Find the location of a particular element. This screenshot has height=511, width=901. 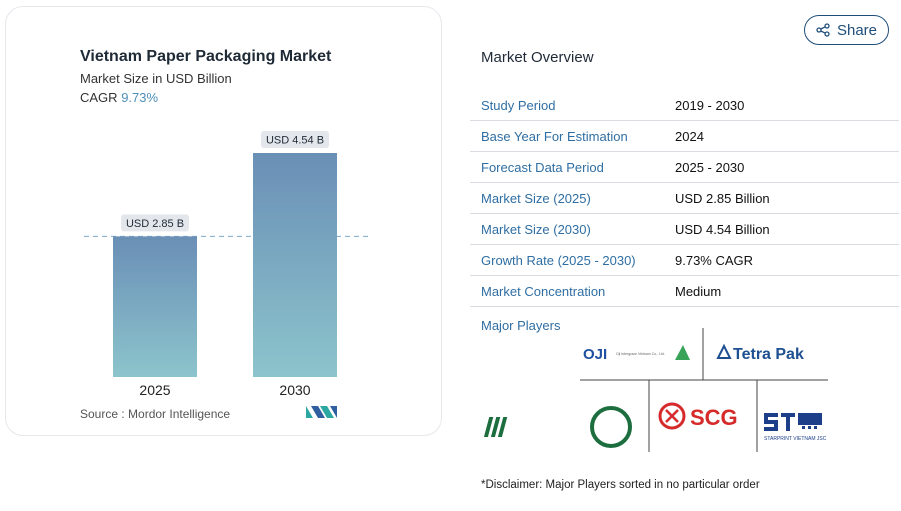

overview-value: USD 2.85 Billion is located at coordinates (722, 198).